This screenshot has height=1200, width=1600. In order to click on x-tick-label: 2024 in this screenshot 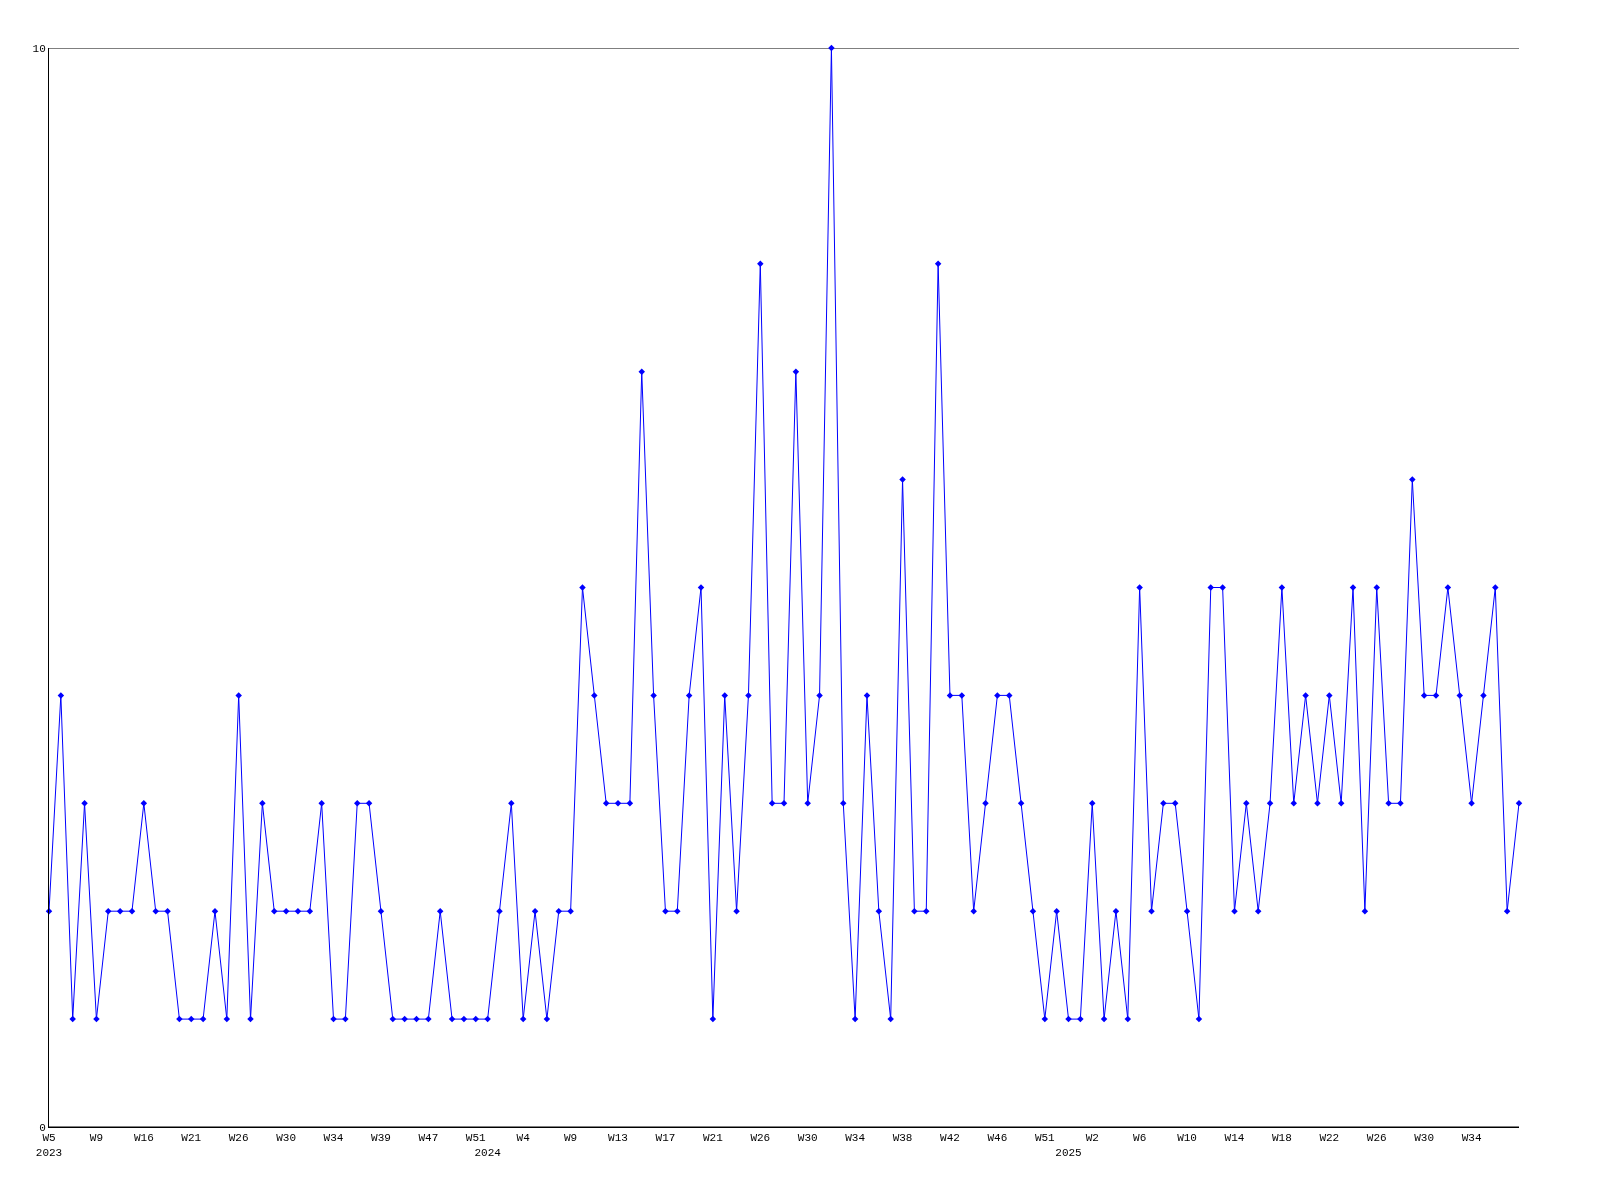, I will do `click(488, 1152)`.